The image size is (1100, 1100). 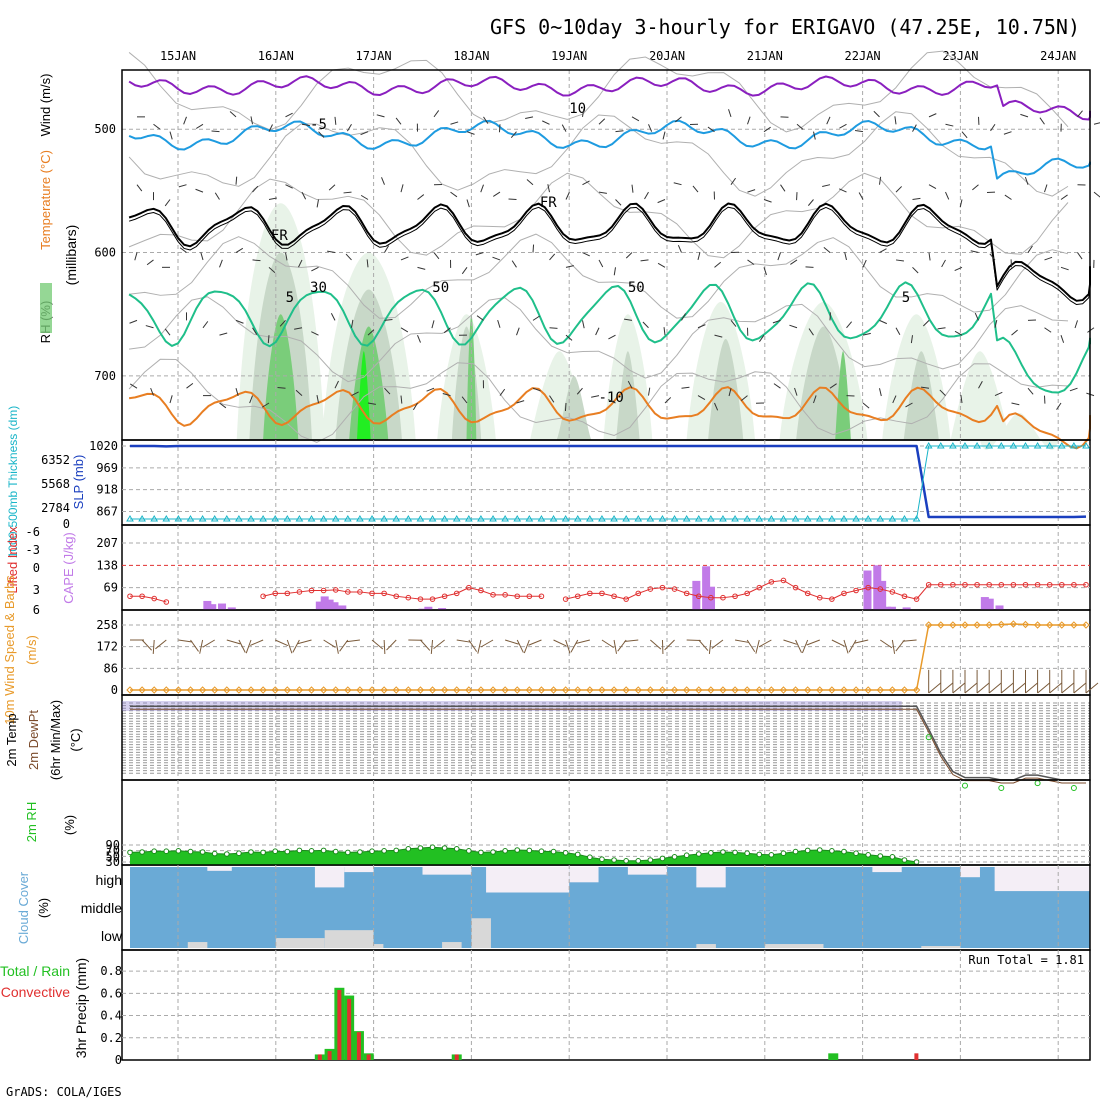 What do you see at coordinates (609, 149) in the screenshot?
I see `temp-contour-minus5` at bounding box center [609, 149].